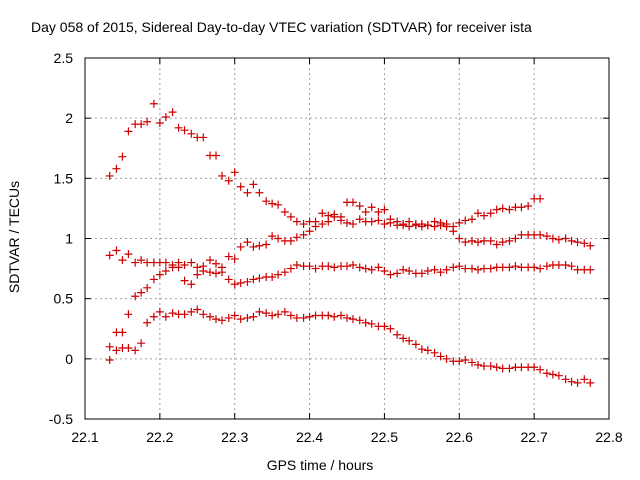 This screenshot has height=480, width=640. I want to click on y-tick-label: -0.5, so click(61, 419).